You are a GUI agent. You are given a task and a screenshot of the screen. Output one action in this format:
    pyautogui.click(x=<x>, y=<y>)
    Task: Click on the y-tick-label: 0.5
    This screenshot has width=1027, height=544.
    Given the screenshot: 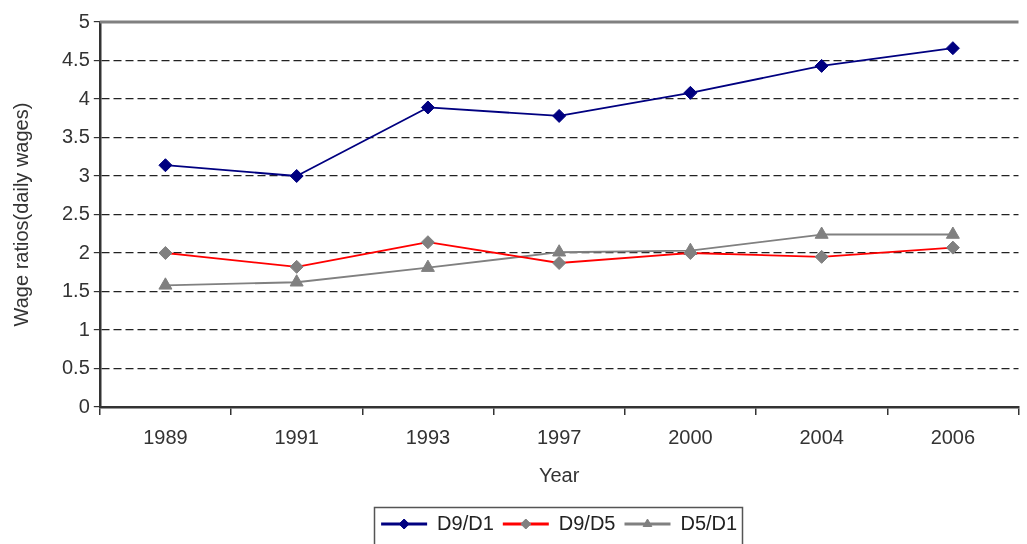 What is the action you would take?
    pyautogui.click(x=75, y=367)
    